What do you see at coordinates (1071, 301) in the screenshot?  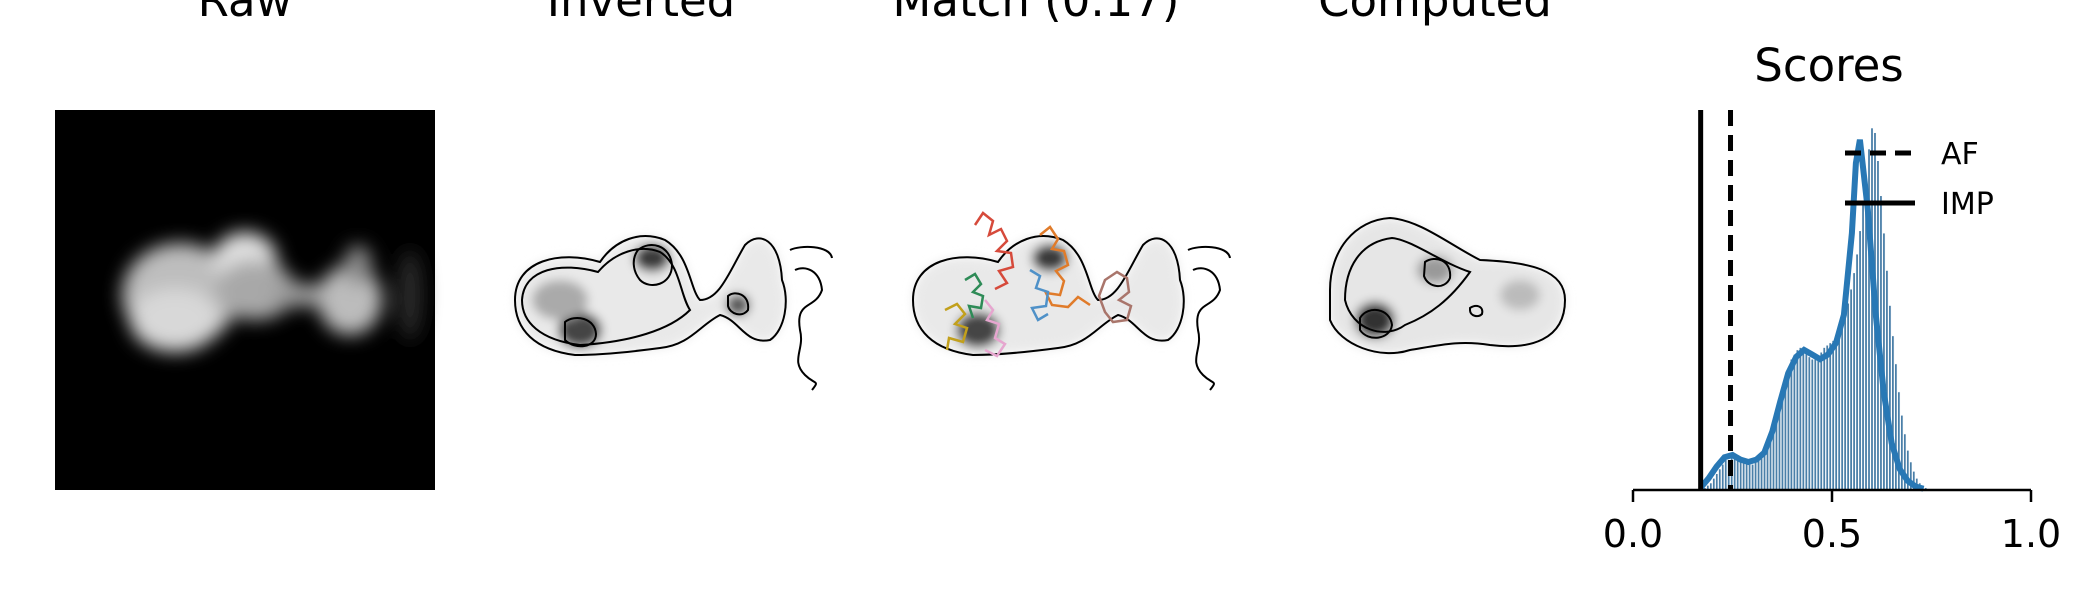 I see `match-density-with-structure` at bounding box center [1071, 301].